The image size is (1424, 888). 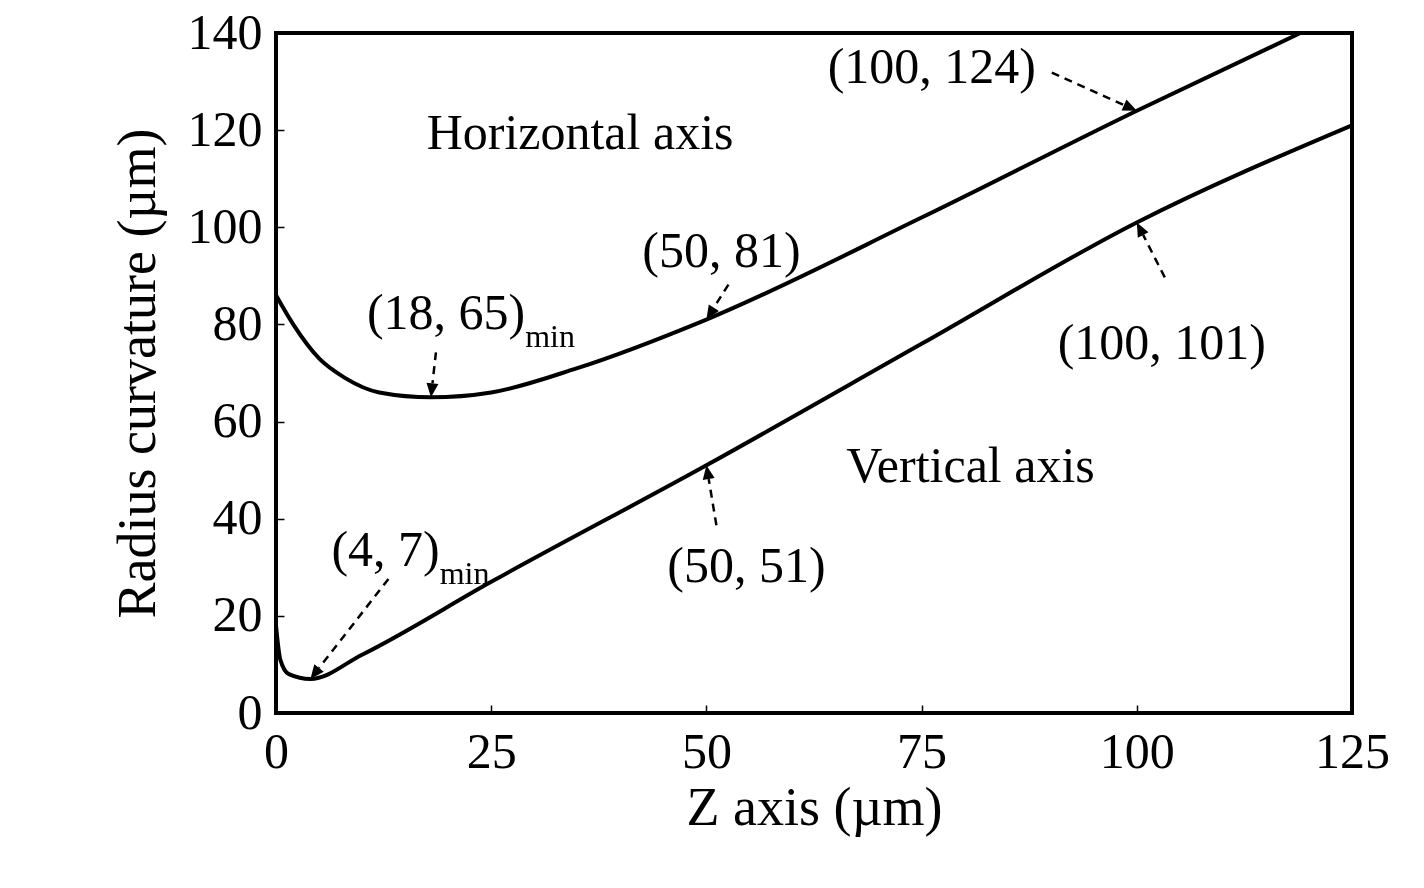 I want to click on x-axis-title: Z axis (µm), so click(x=814, y=806).